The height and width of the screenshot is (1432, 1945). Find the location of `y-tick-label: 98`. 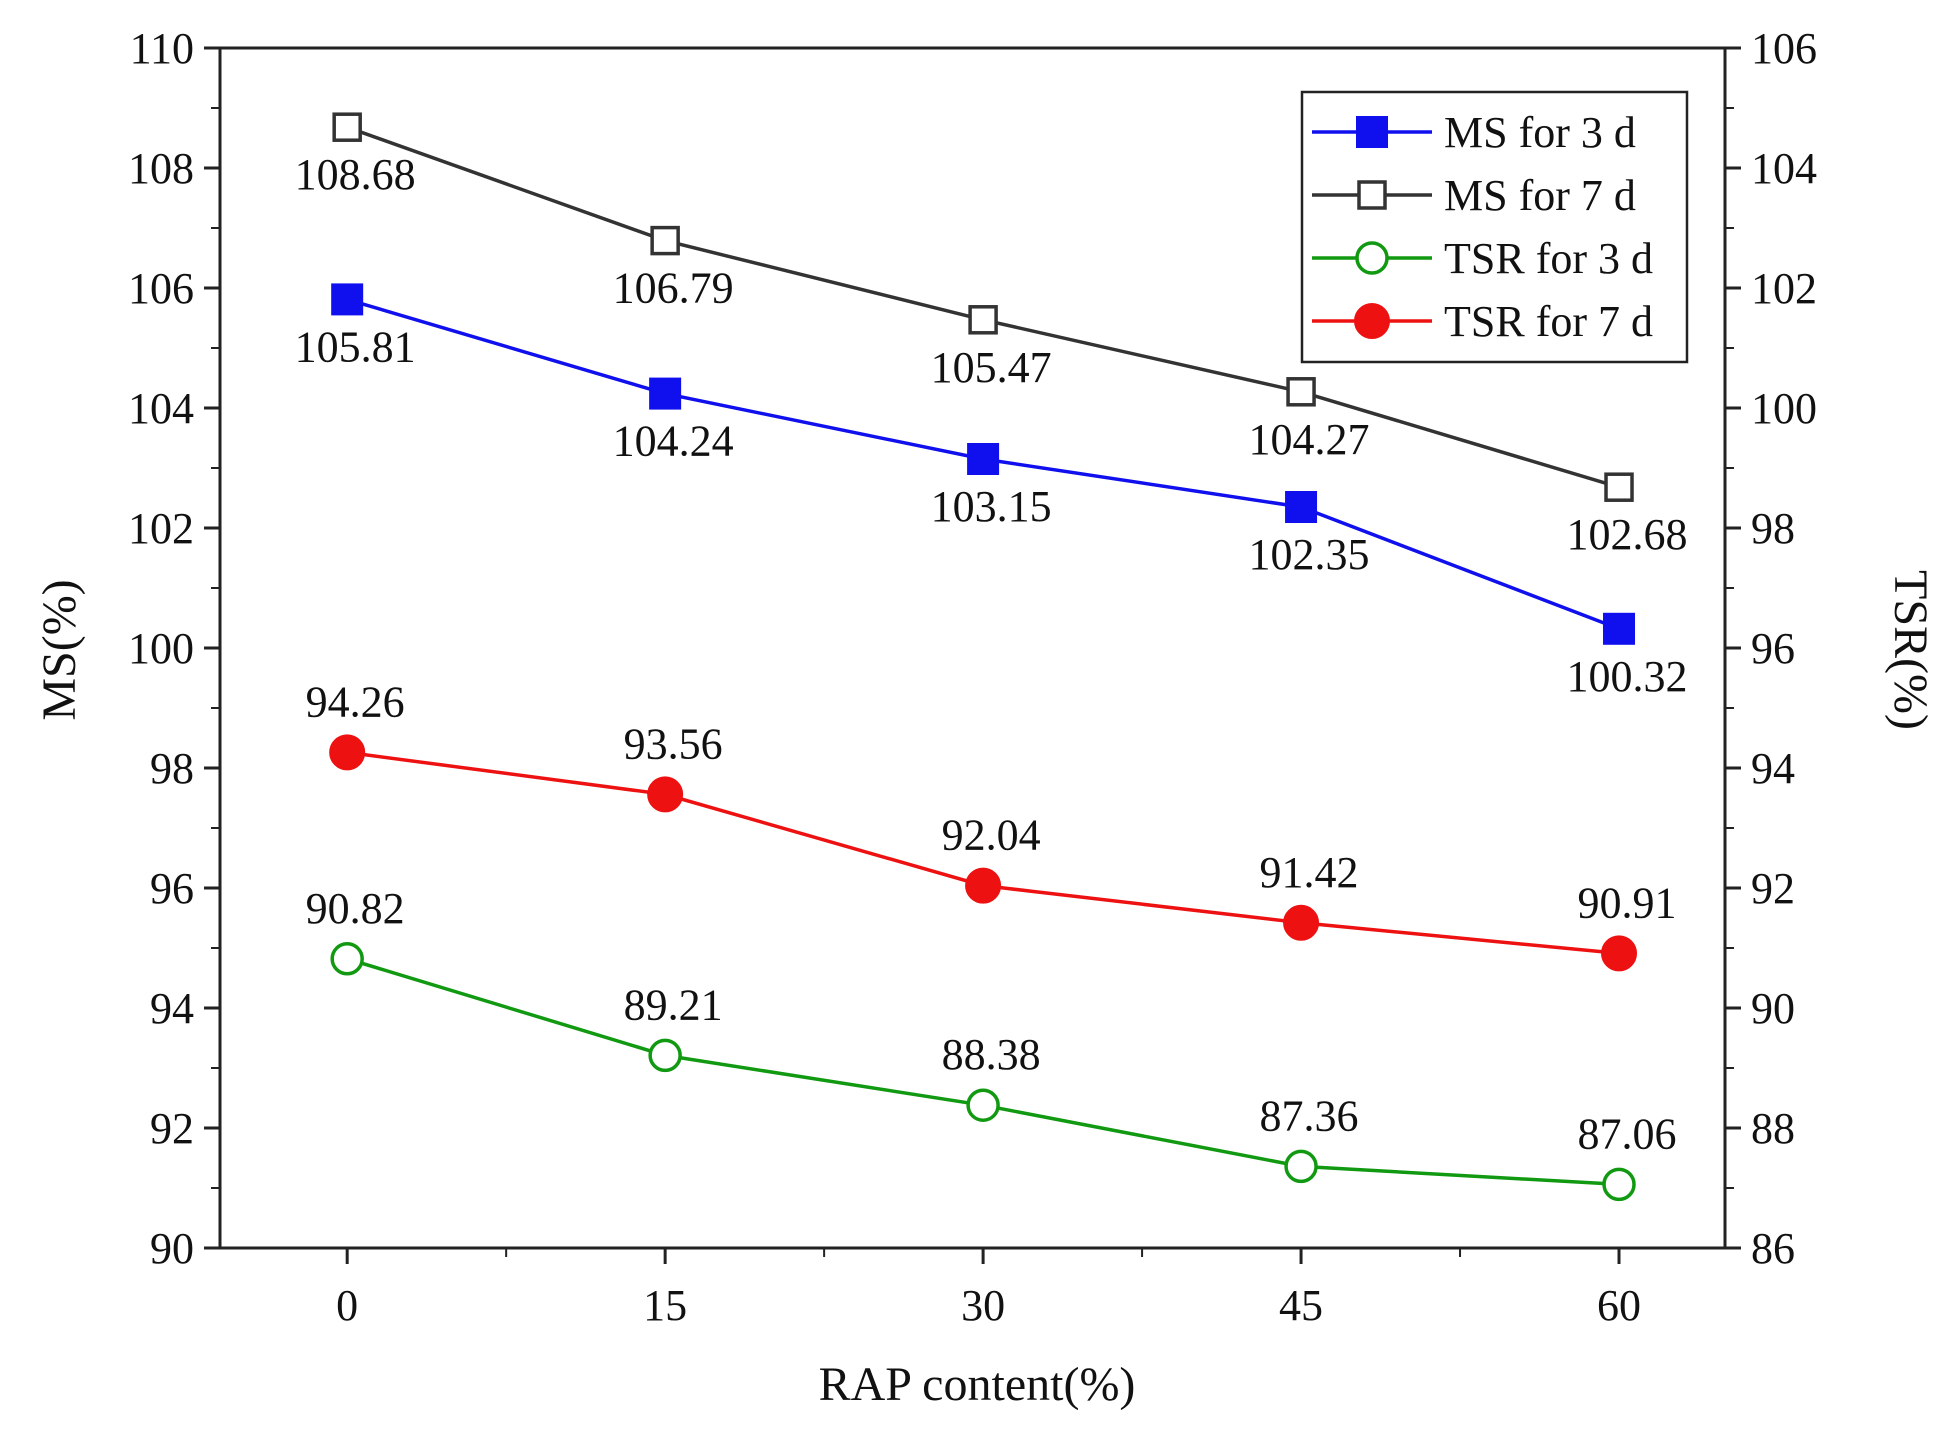

y-tick-label: 98 is located at coordinates (172, 768).